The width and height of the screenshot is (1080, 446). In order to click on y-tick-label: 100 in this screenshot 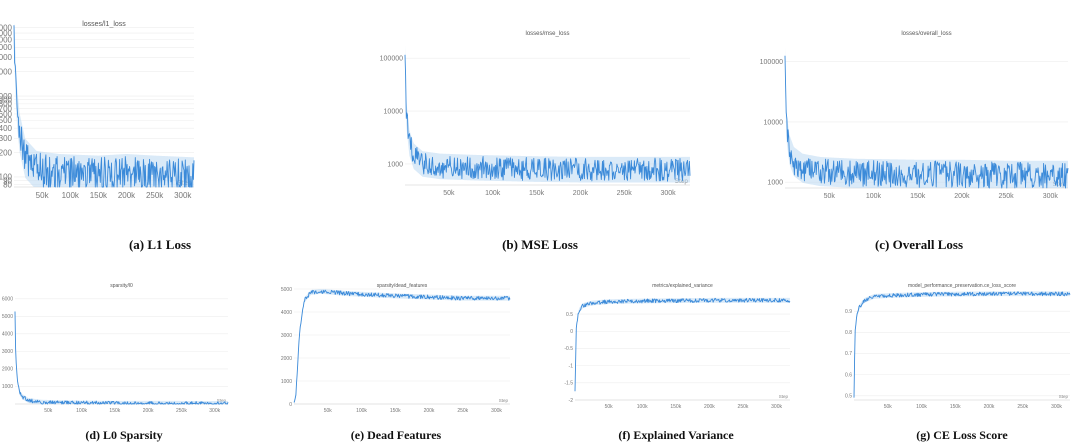, I will do `click(6, 177)`.